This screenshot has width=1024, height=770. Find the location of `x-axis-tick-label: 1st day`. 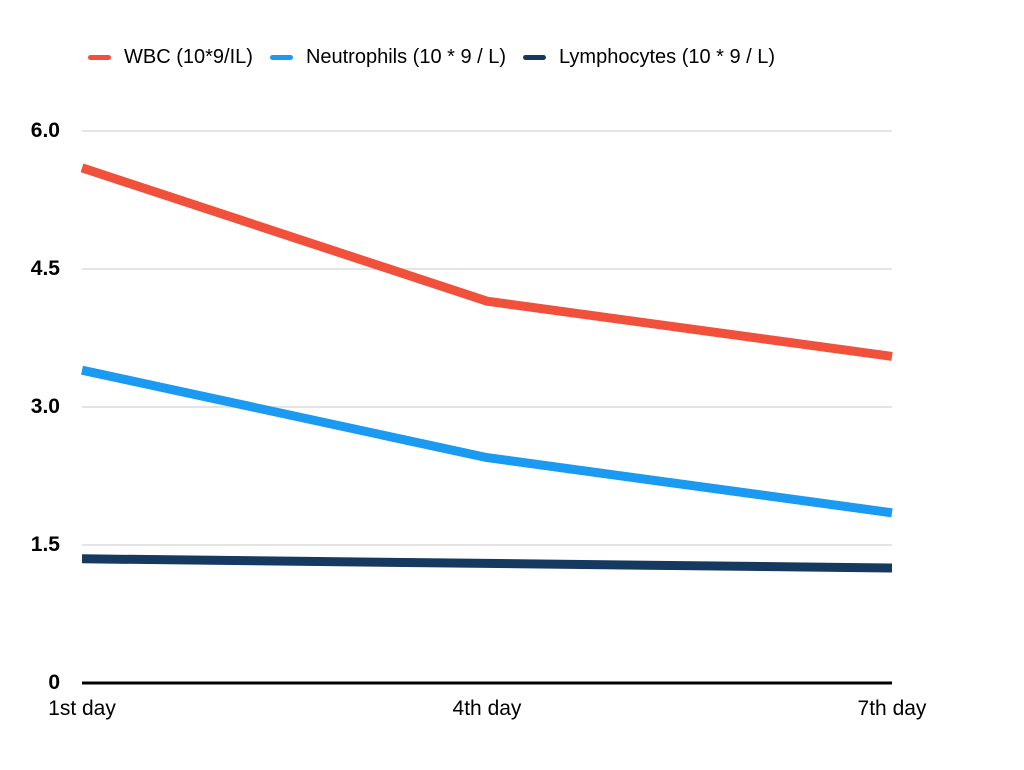

x-axis-tick-label: 1st day is located at coordinates (82, 708).